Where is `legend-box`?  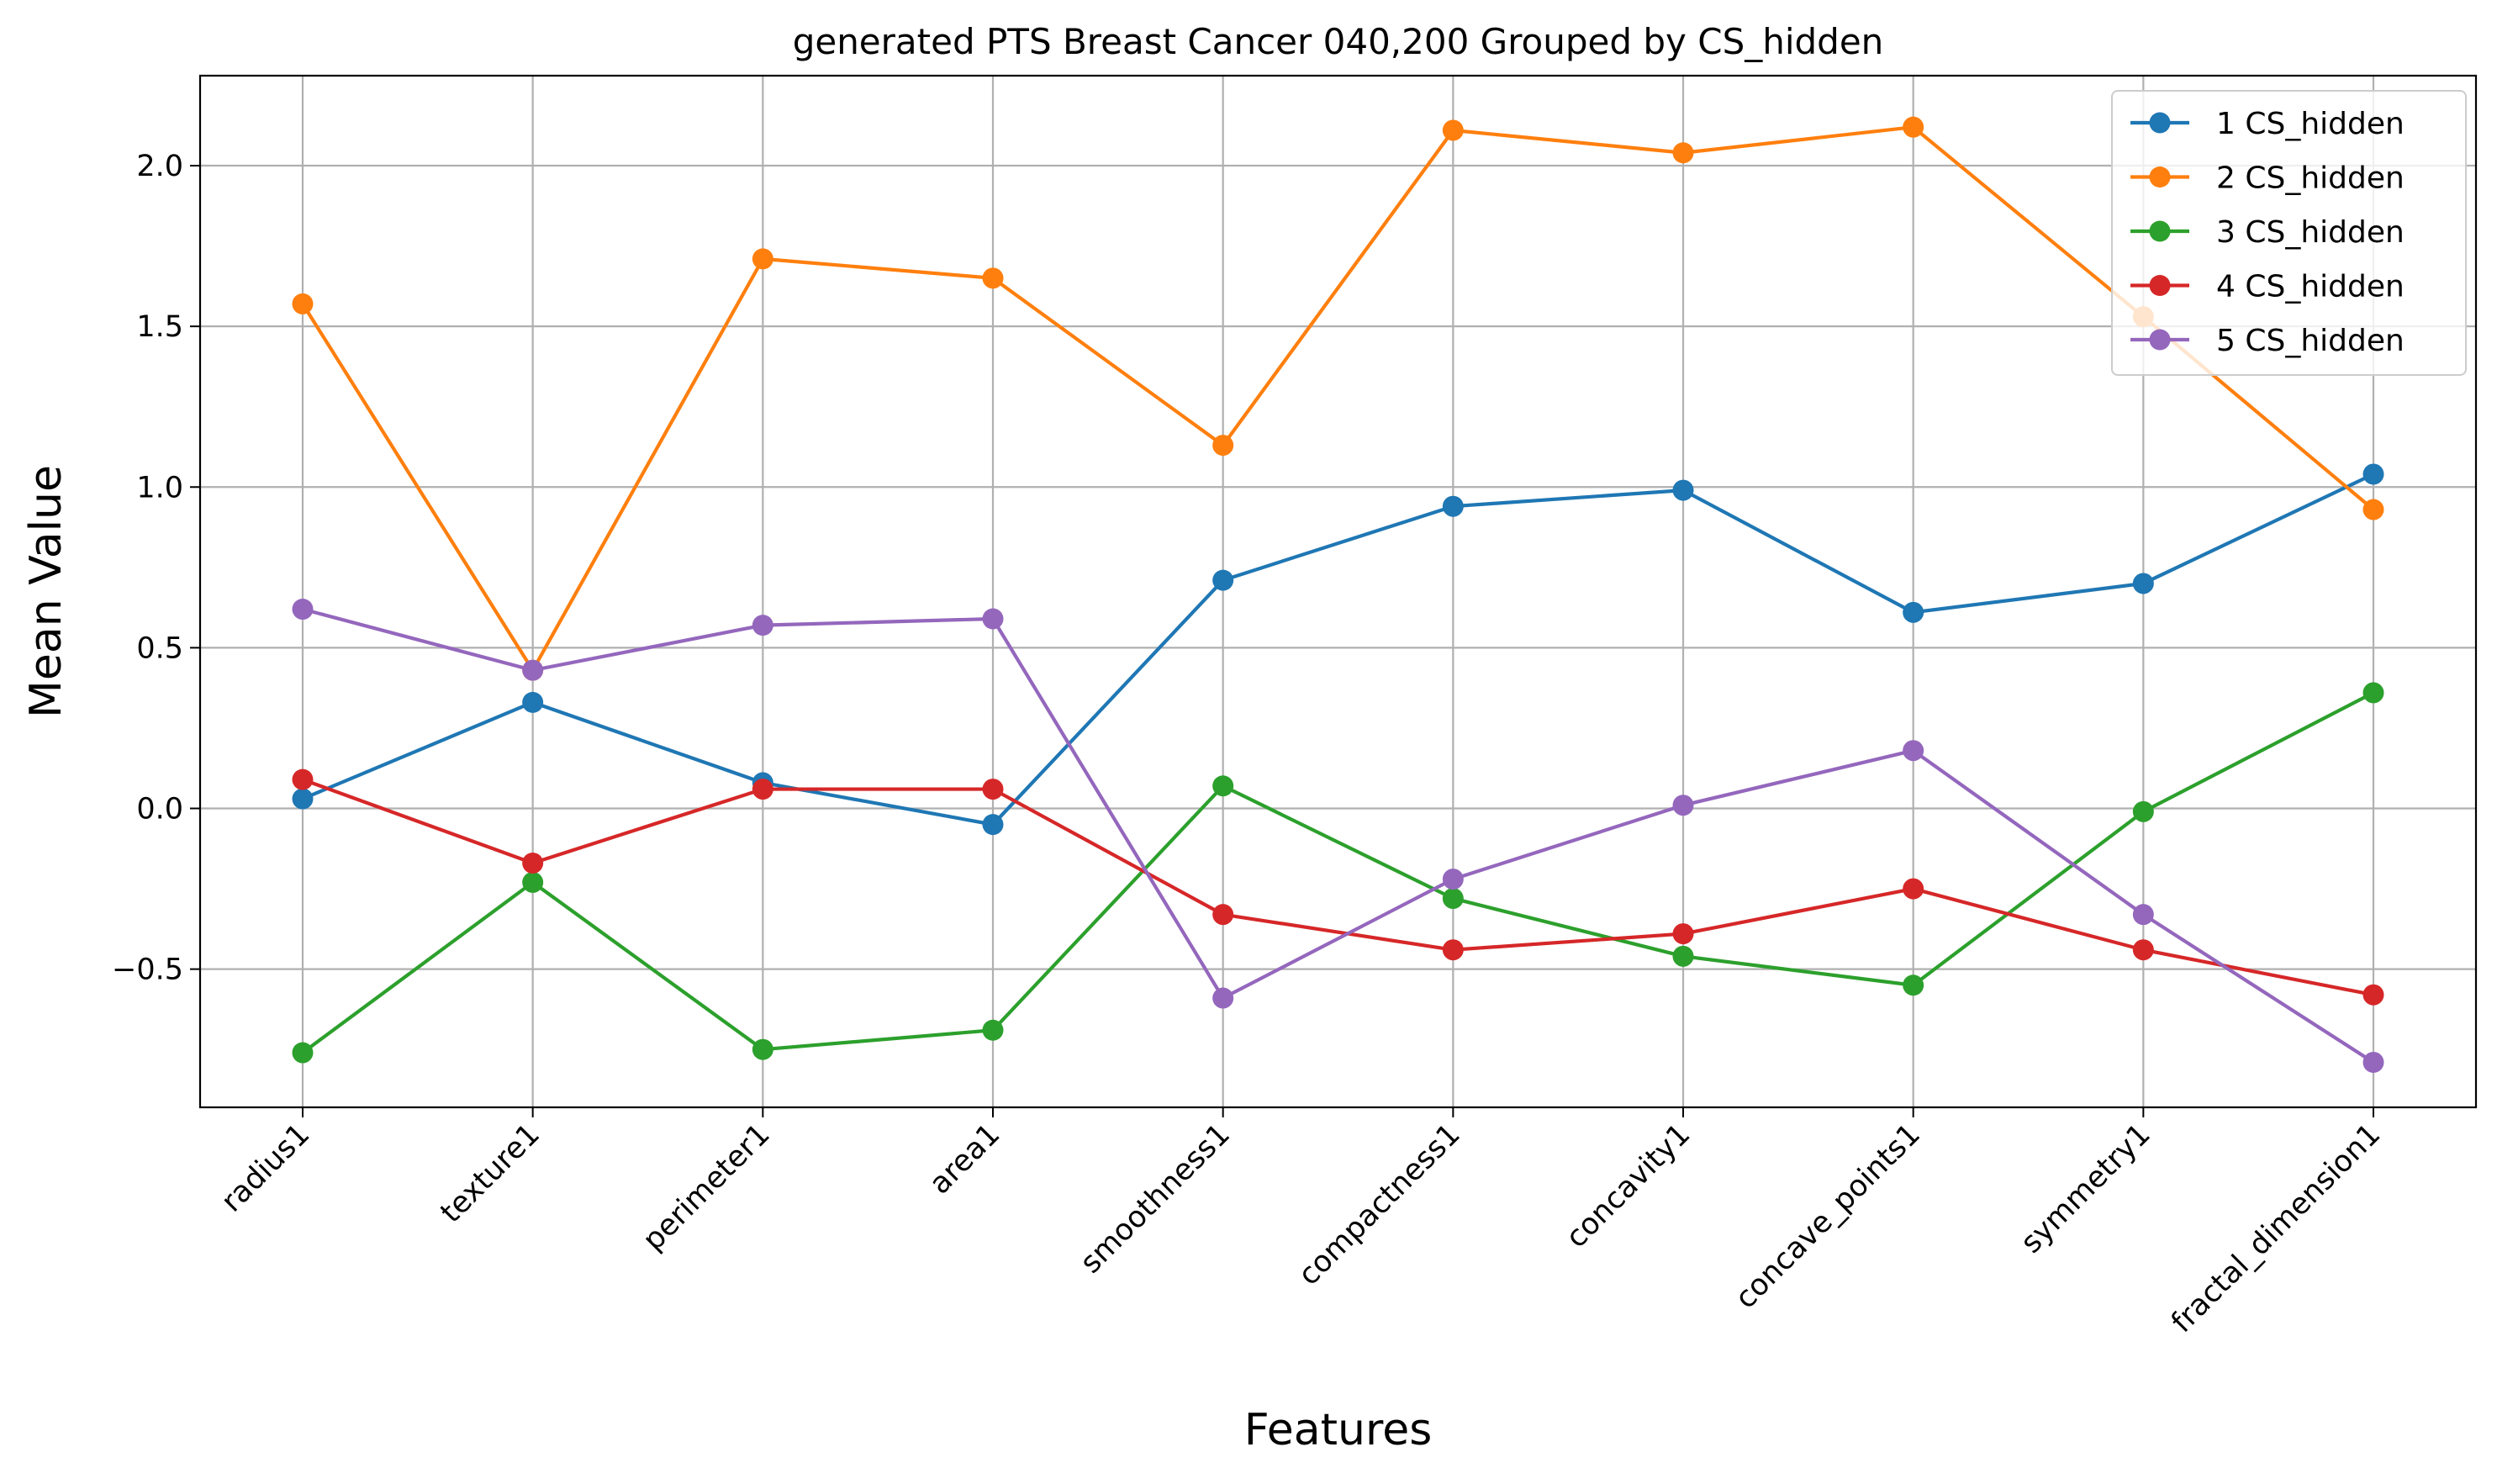 legend-box is located at coordinates (2289, 233).